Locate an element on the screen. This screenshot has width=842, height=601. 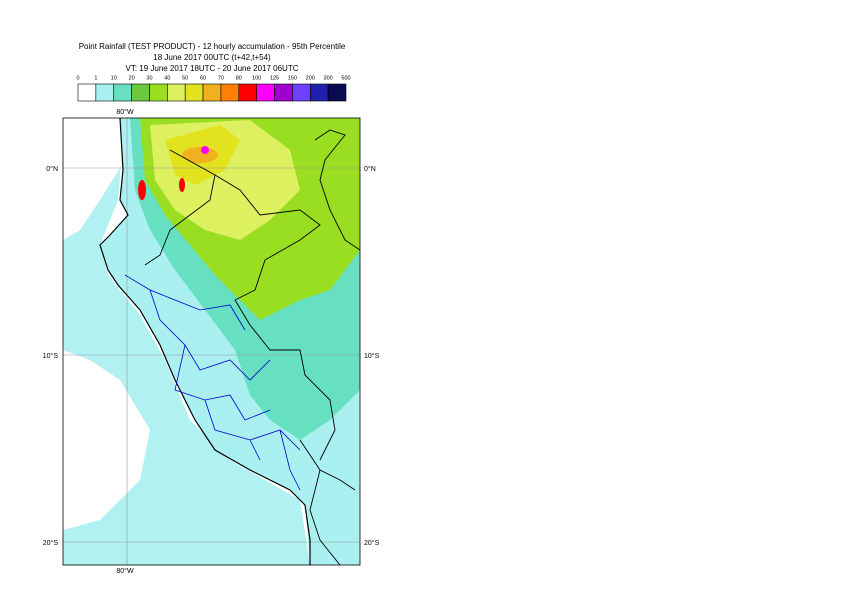
legend-label: 300 is located at coordinates (328, 78).